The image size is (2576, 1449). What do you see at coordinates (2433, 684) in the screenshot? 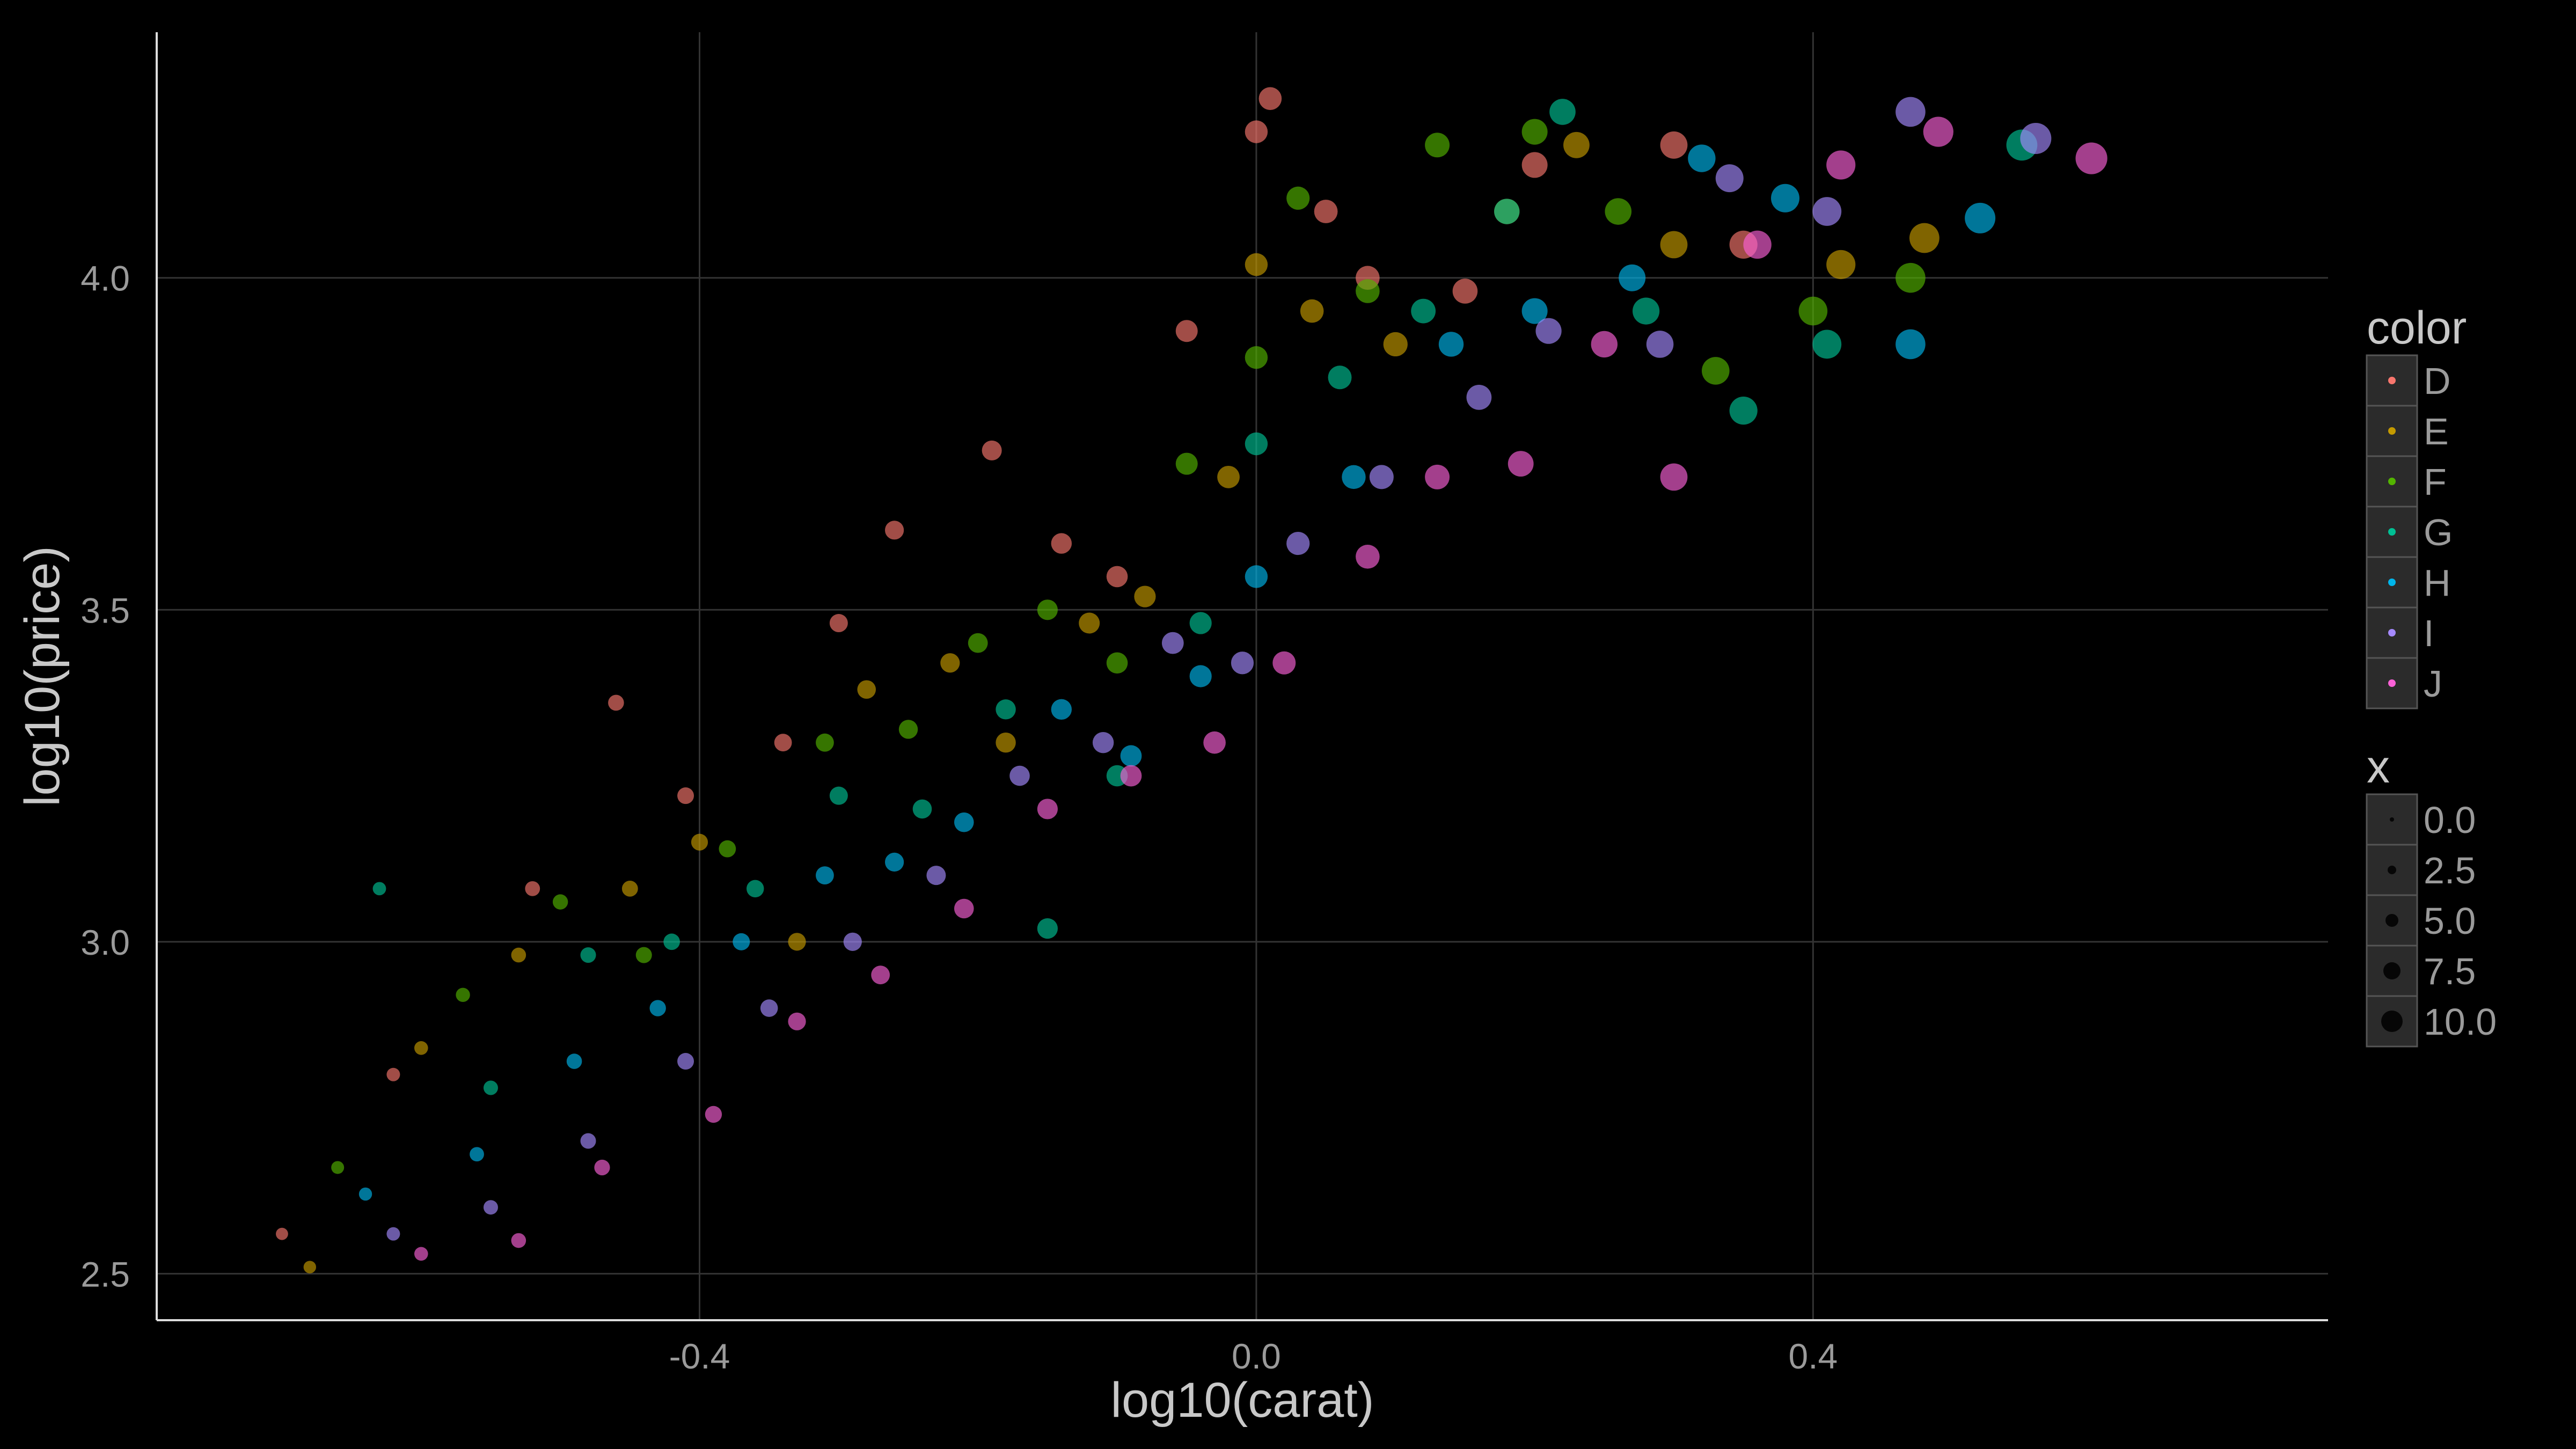
I see `legend-label: J` at bounding box center [2433, 684].